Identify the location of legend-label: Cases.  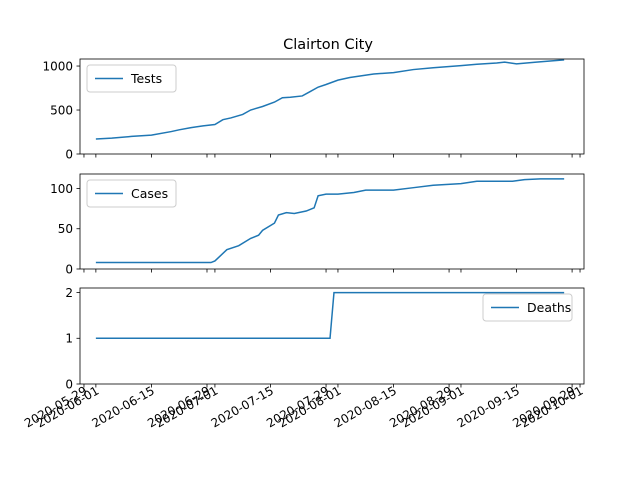
(149, 193).